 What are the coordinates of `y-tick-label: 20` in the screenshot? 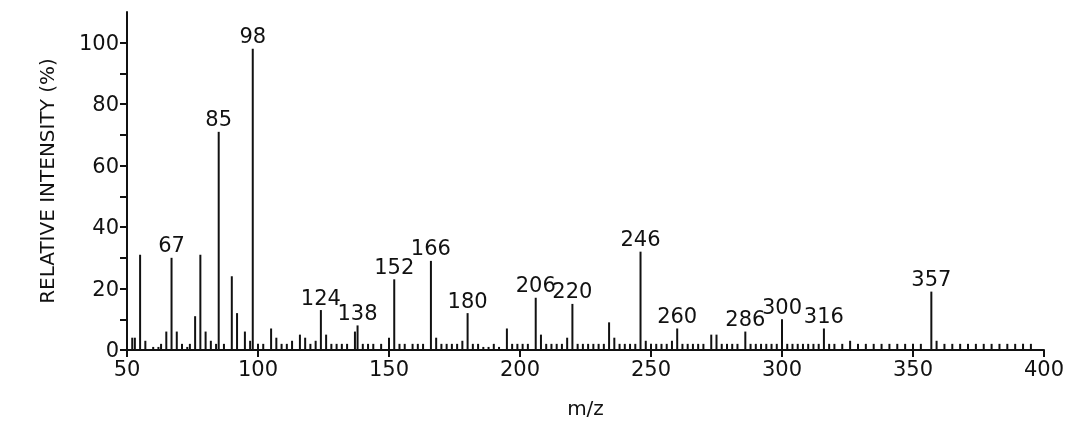 It's located at (105, 288).